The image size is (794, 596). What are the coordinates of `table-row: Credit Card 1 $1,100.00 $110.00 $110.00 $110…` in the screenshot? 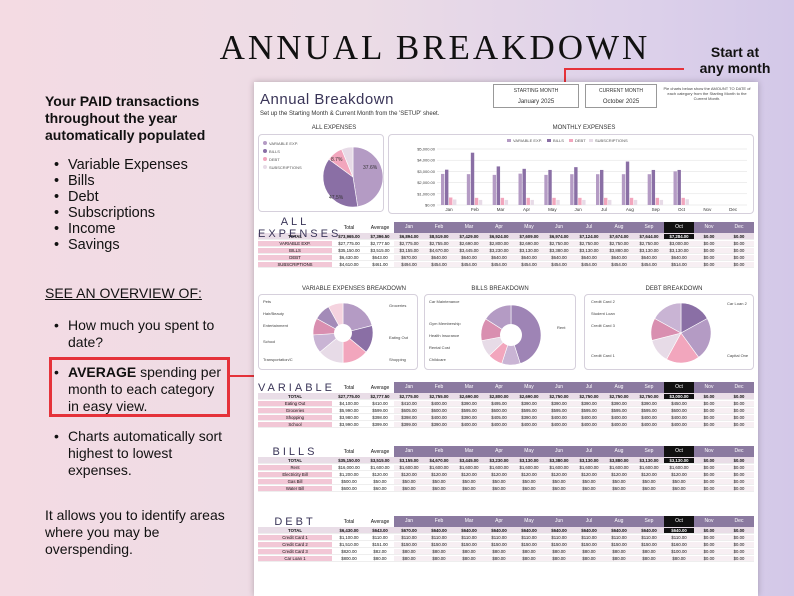 It's located at (506, 537).